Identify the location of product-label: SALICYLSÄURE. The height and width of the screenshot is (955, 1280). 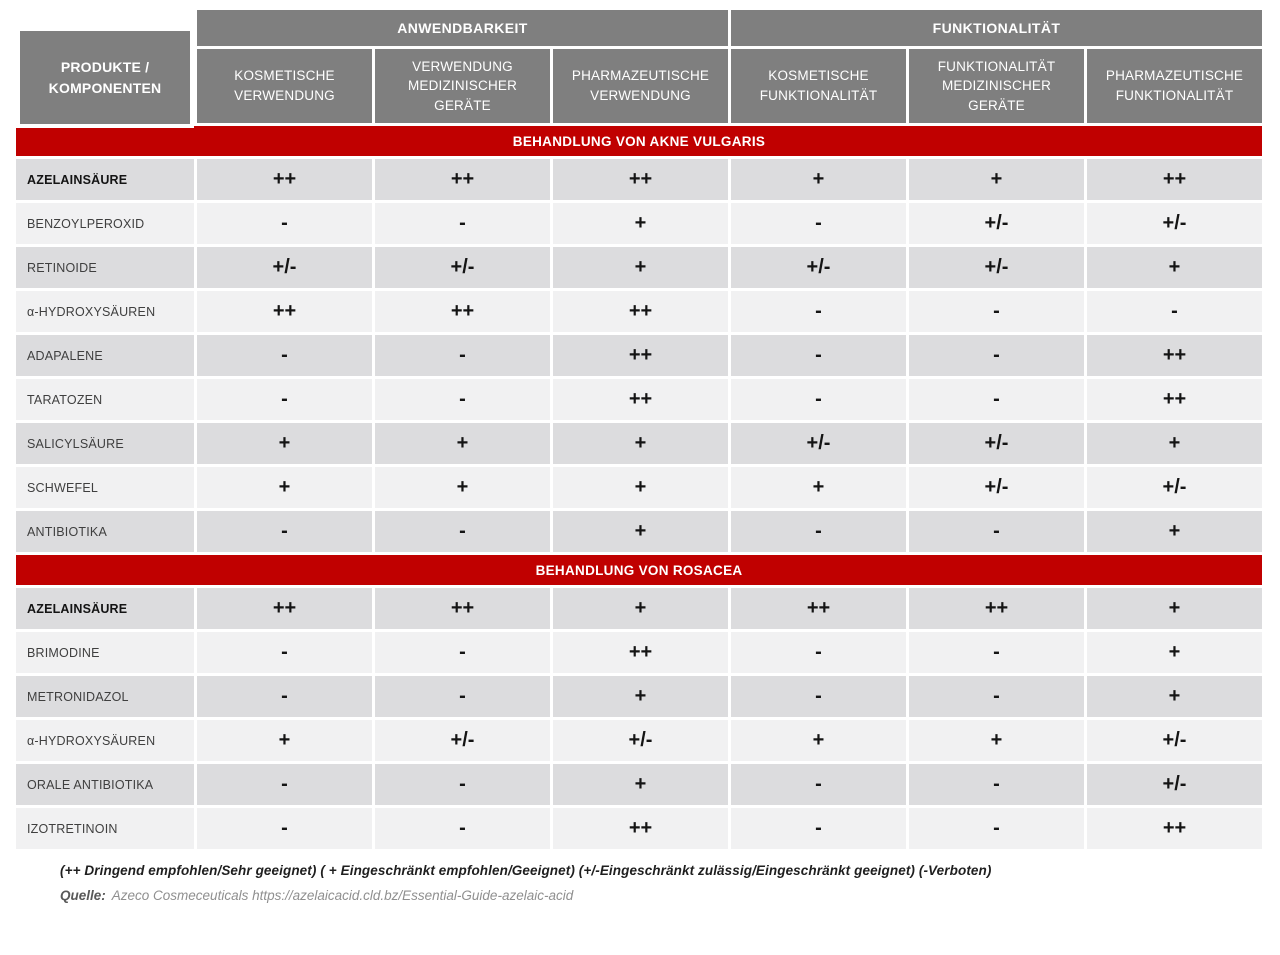
(105, 443).